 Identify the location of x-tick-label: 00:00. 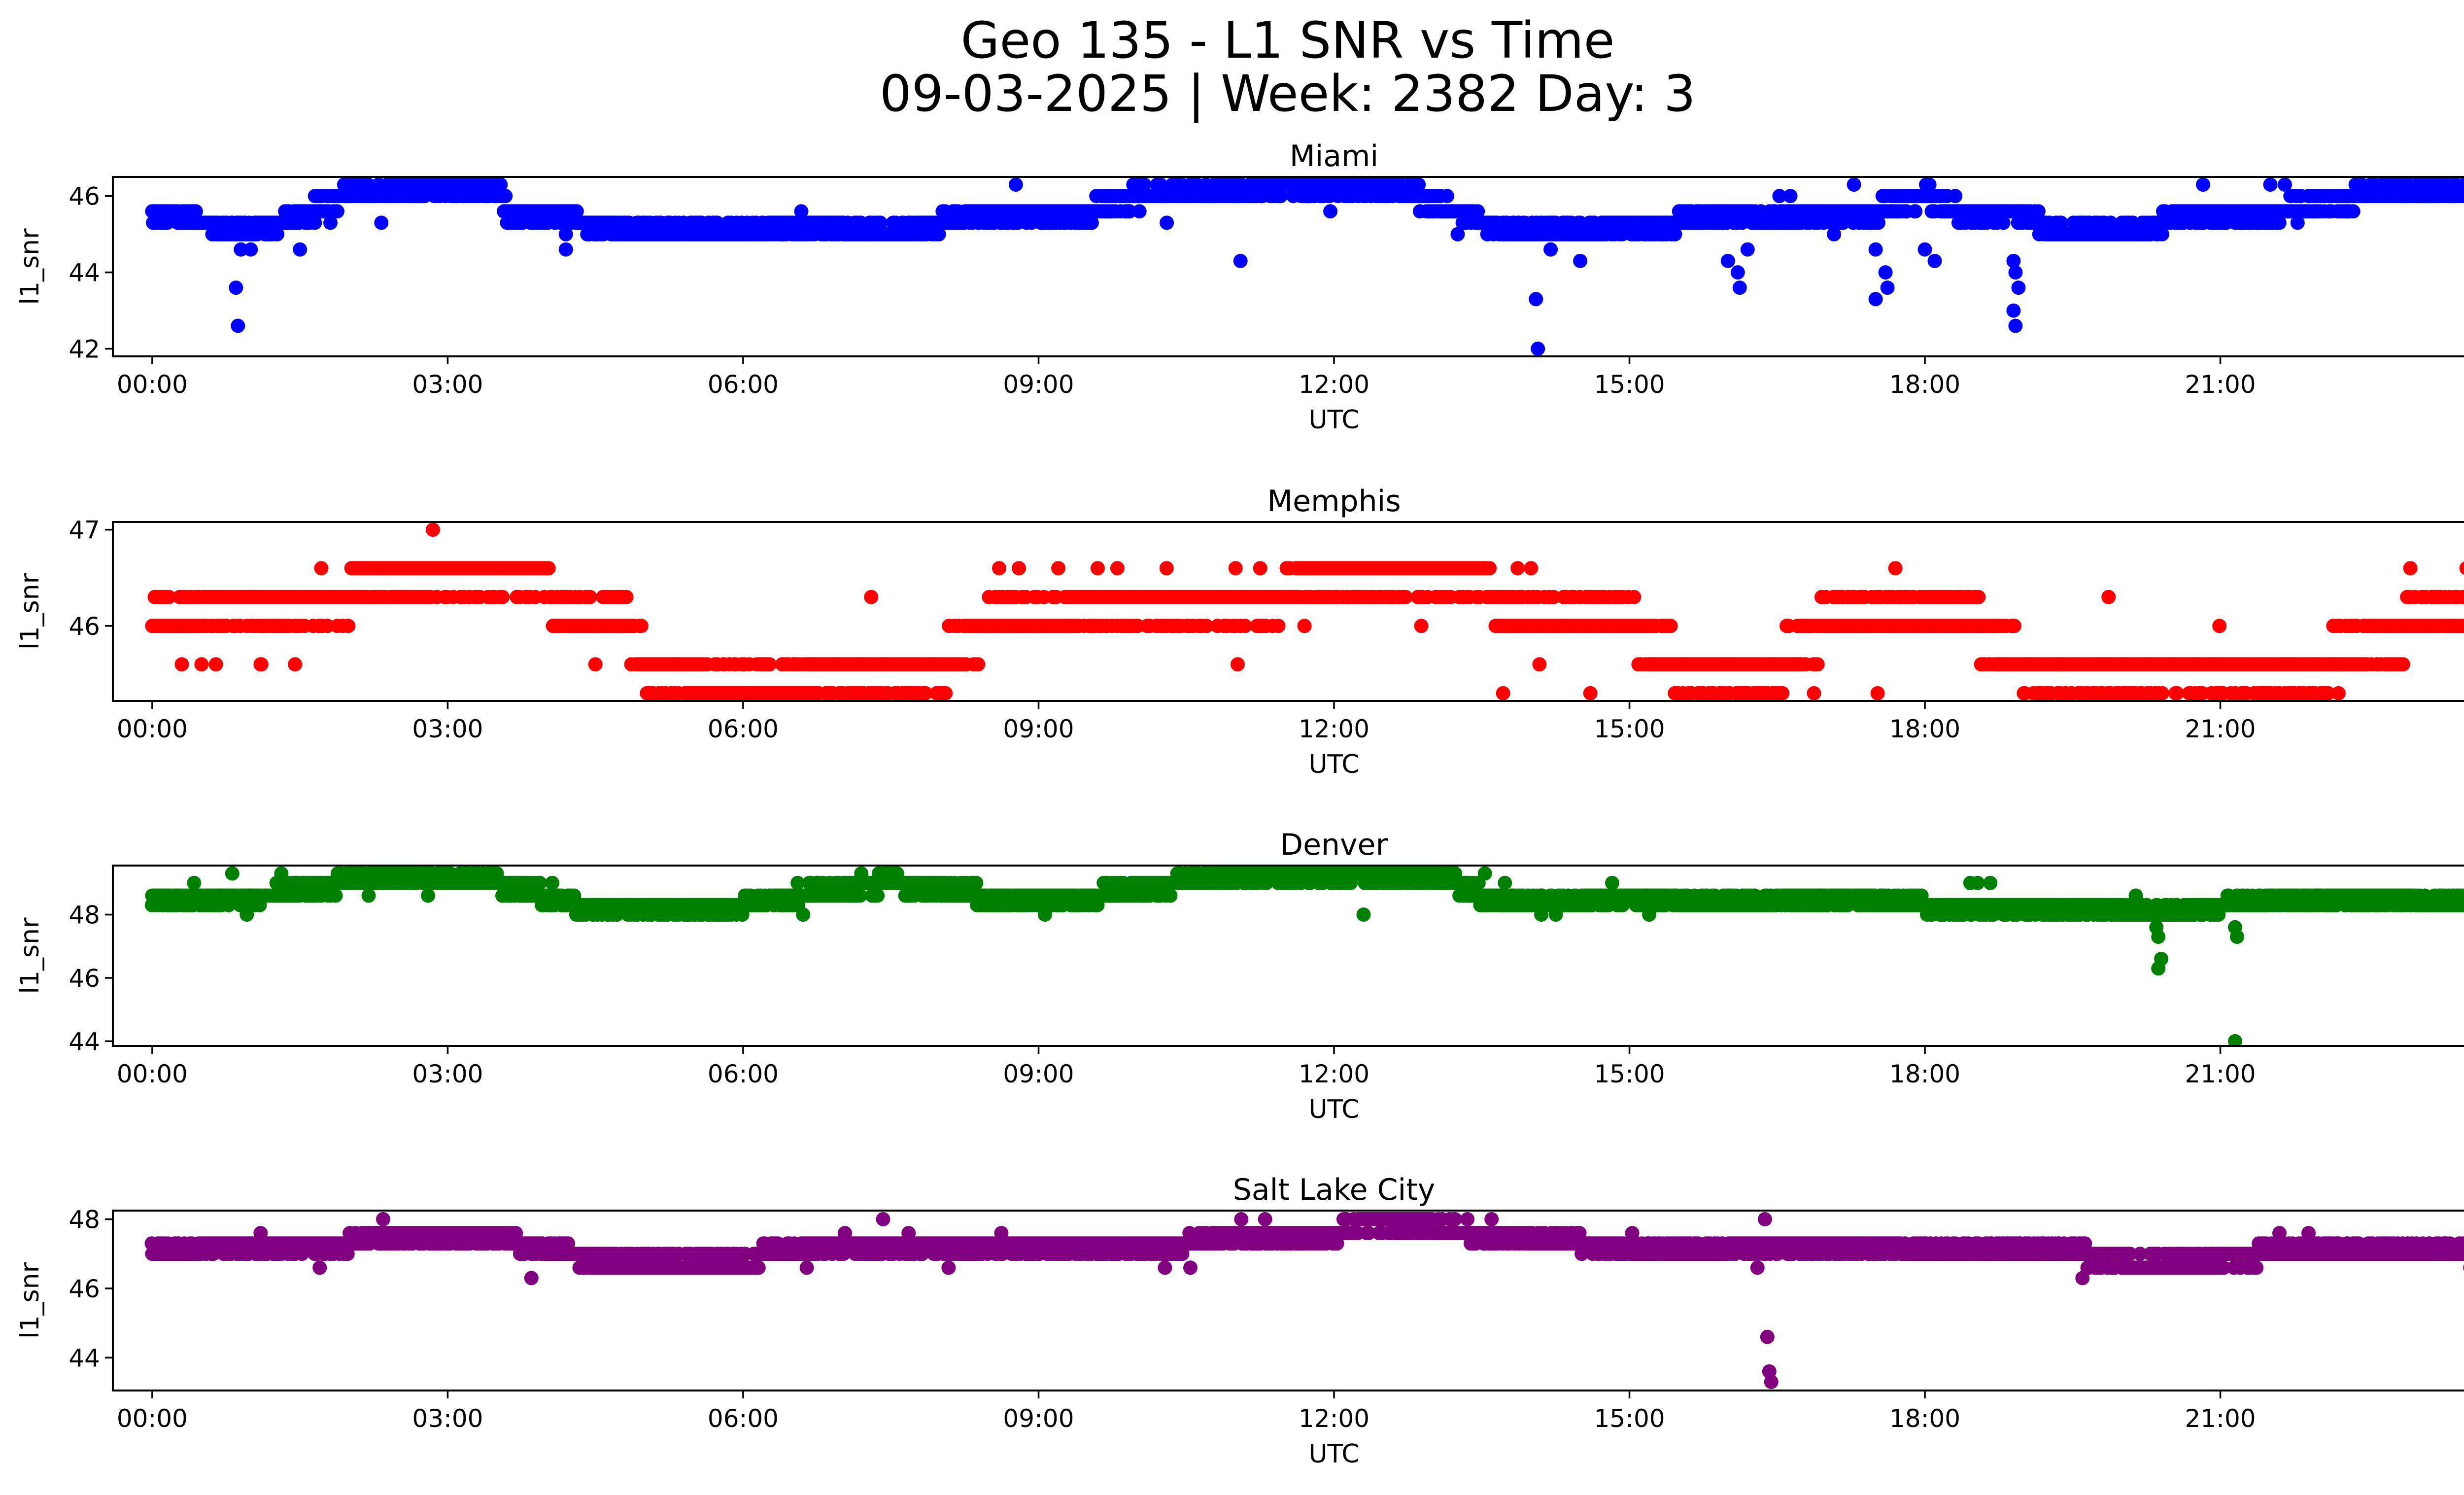
(152, 384).